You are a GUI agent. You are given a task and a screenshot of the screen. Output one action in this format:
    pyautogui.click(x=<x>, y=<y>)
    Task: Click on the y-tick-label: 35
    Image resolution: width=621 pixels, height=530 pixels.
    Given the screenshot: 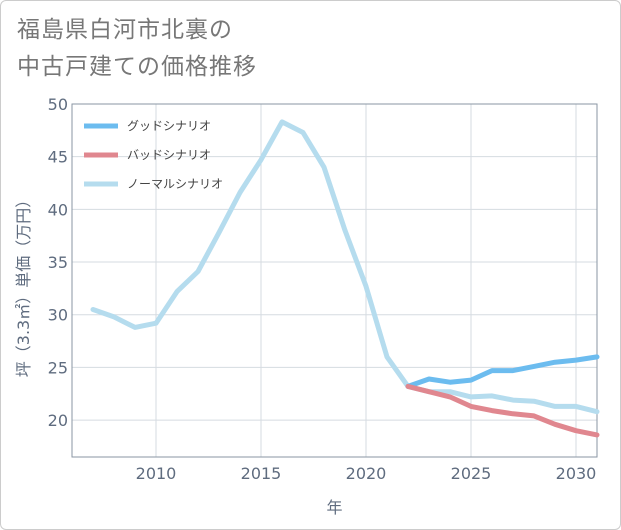 What is the action you would take?
    pyautogui.click(x=58, y=262)
    